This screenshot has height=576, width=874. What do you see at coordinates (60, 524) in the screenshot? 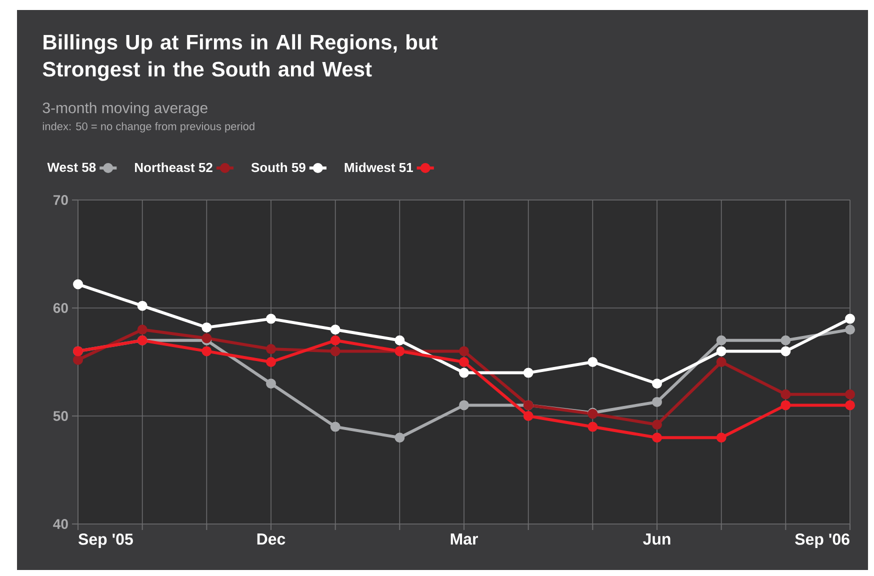
I see `y-tick-label: 40` at bounding box center [60, 524].